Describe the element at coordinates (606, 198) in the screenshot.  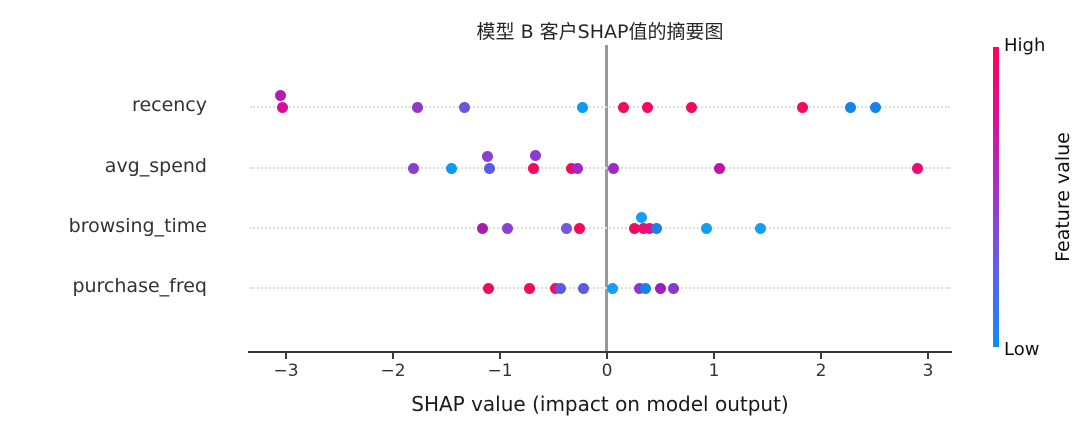
I see `zero-reference-line` at that location.